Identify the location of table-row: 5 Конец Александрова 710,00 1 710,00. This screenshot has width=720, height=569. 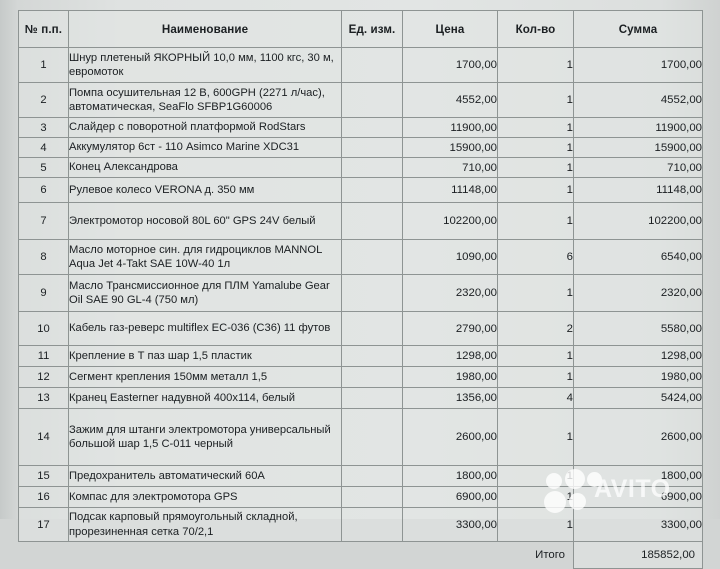
(360, 167).